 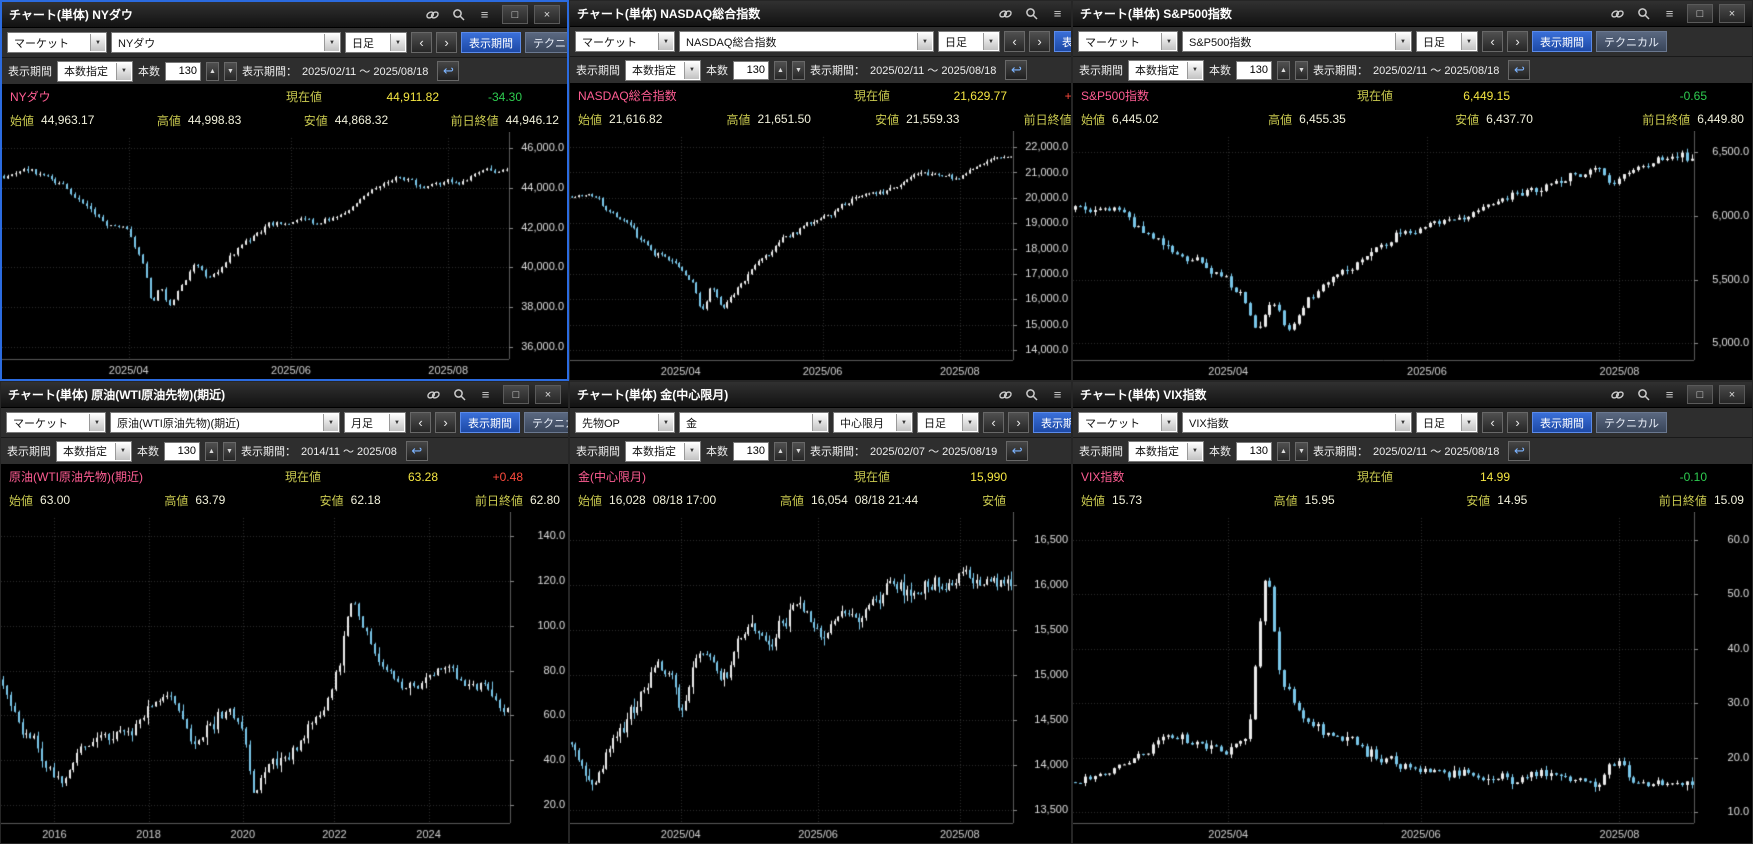 What do you see at coordinates (1301, 451) in the screenshot?
I see `count-down-button: ▼` at bounding box center [1301, 451].